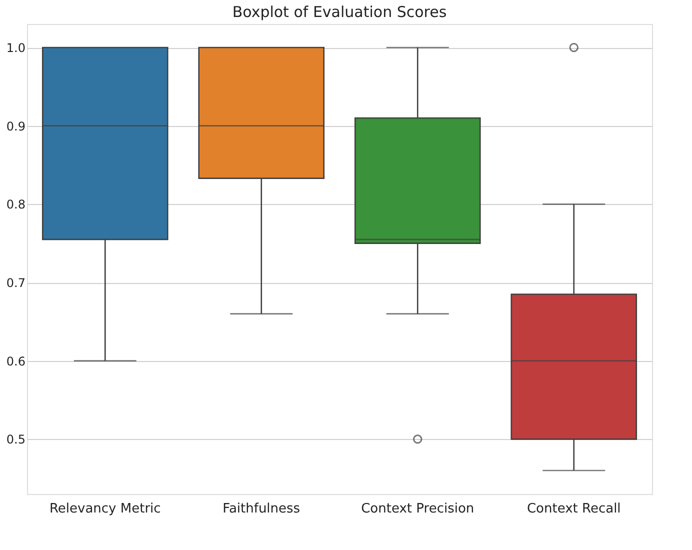  What do you see at coordinates (339, 12) in the screenshot?
I see `chart-title: Boxplot of Evaluation Scores` at bounding box center [339, 12].